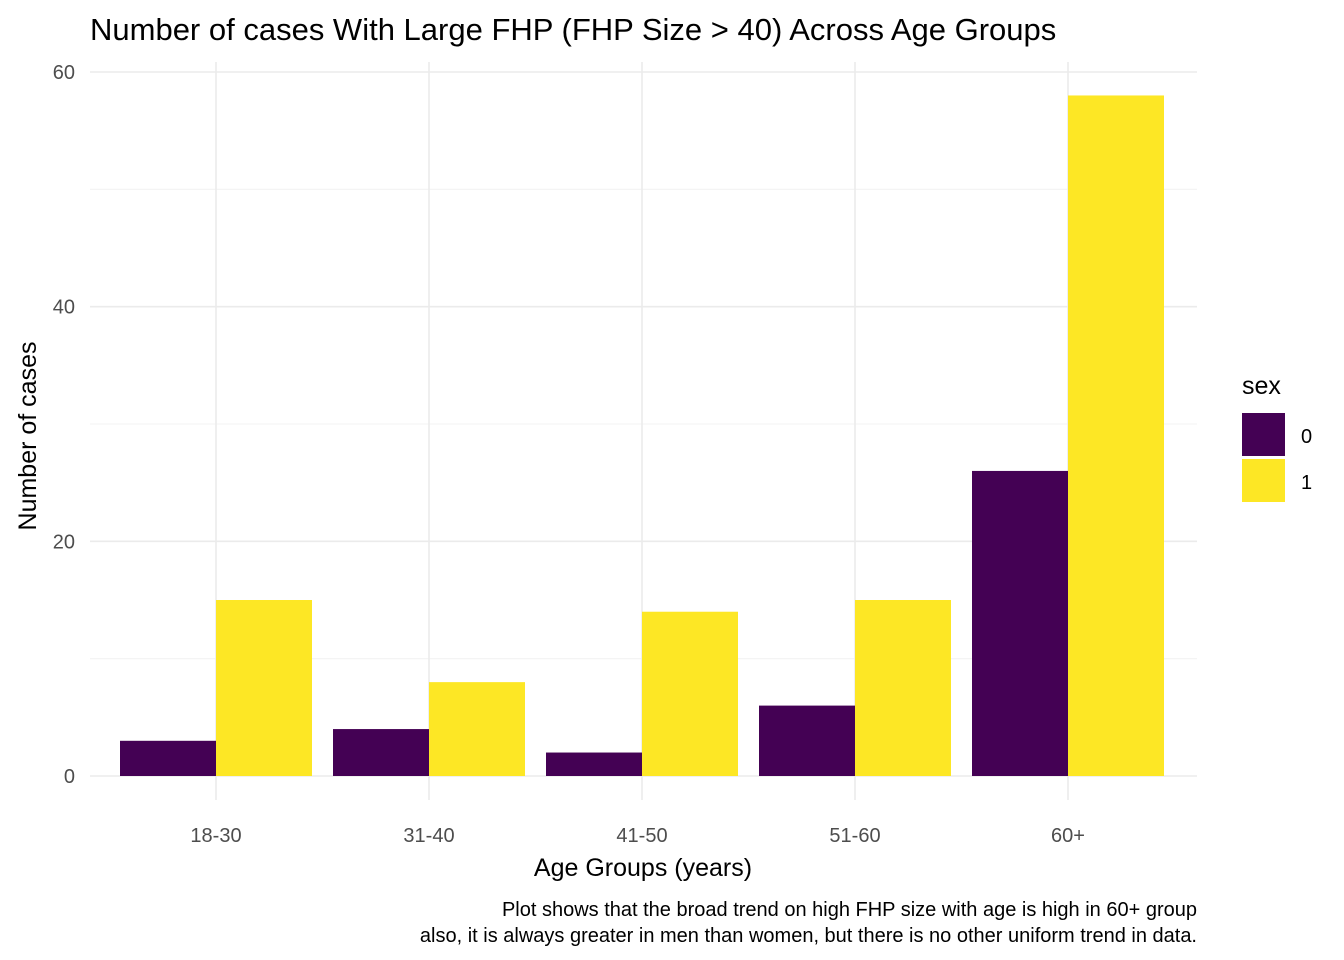 Image resolution: width=1344 pixels, height=960 pixels. What do you see at coordinates (641, 836) in the screenshot?
I see `x-tick-label: 41-50` at bounding box center [641, 836].